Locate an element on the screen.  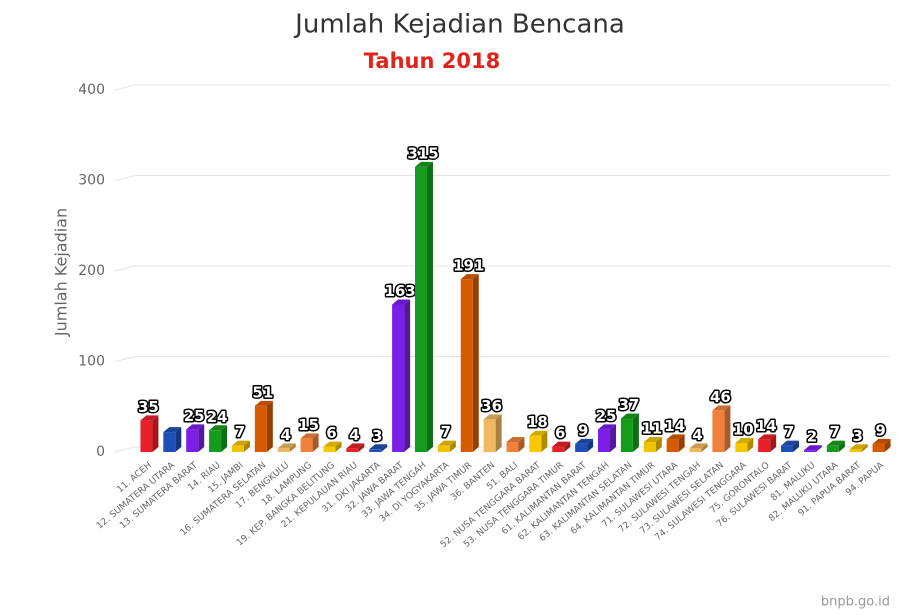
data-label: 35 is located at coordinates (148, 407).